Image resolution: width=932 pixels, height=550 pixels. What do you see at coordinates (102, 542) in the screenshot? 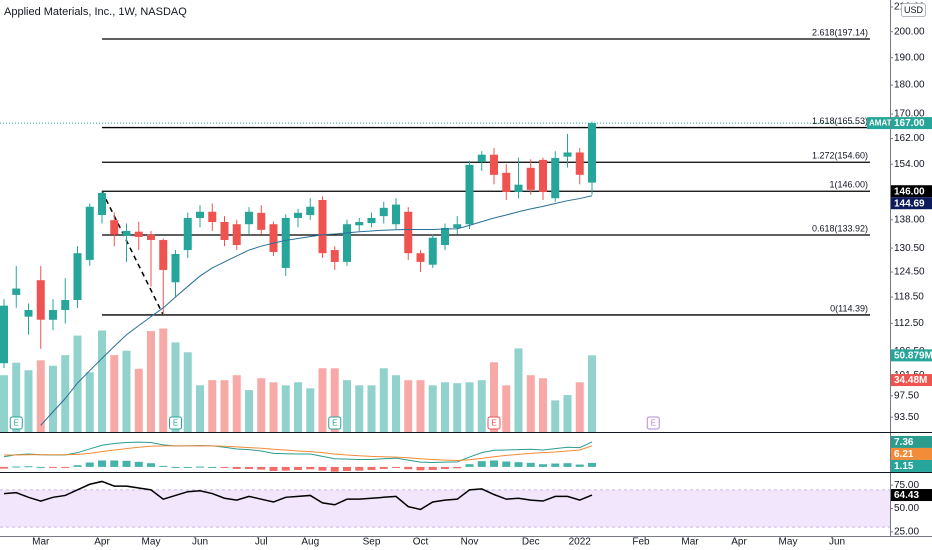
I see `x-tick-label: Apr` at bounding box center [102, 542].